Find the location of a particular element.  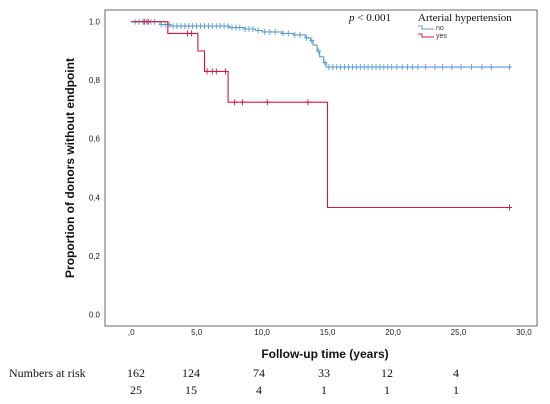

x-axis-title: Follow-up time (years) is located at coordinates (324, 354).